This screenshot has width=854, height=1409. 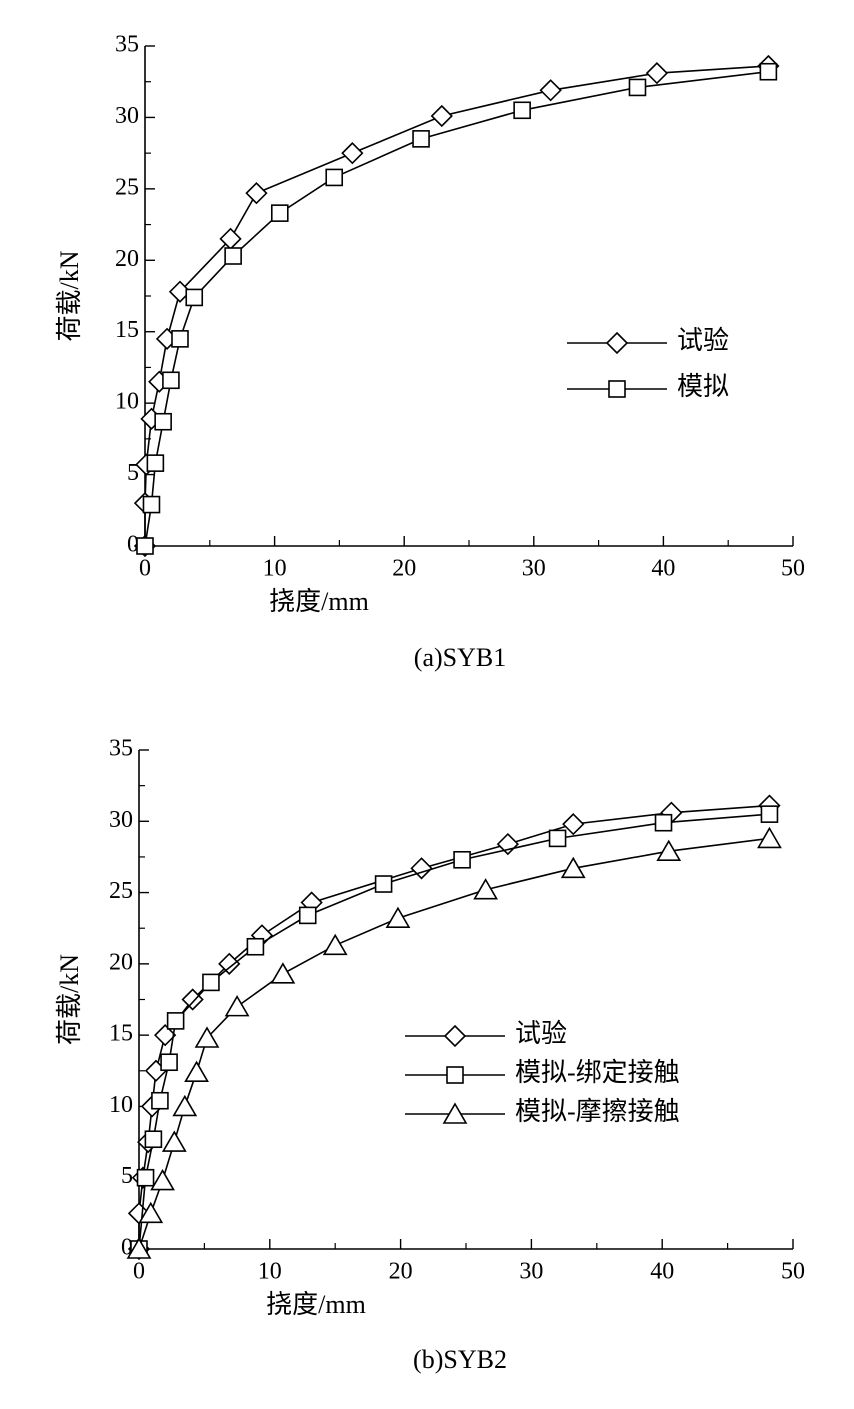 What do you see at coordinates (133, 545) in the screenshot?
I see `y-tick-label: 0` at bounding box center [133, 545].